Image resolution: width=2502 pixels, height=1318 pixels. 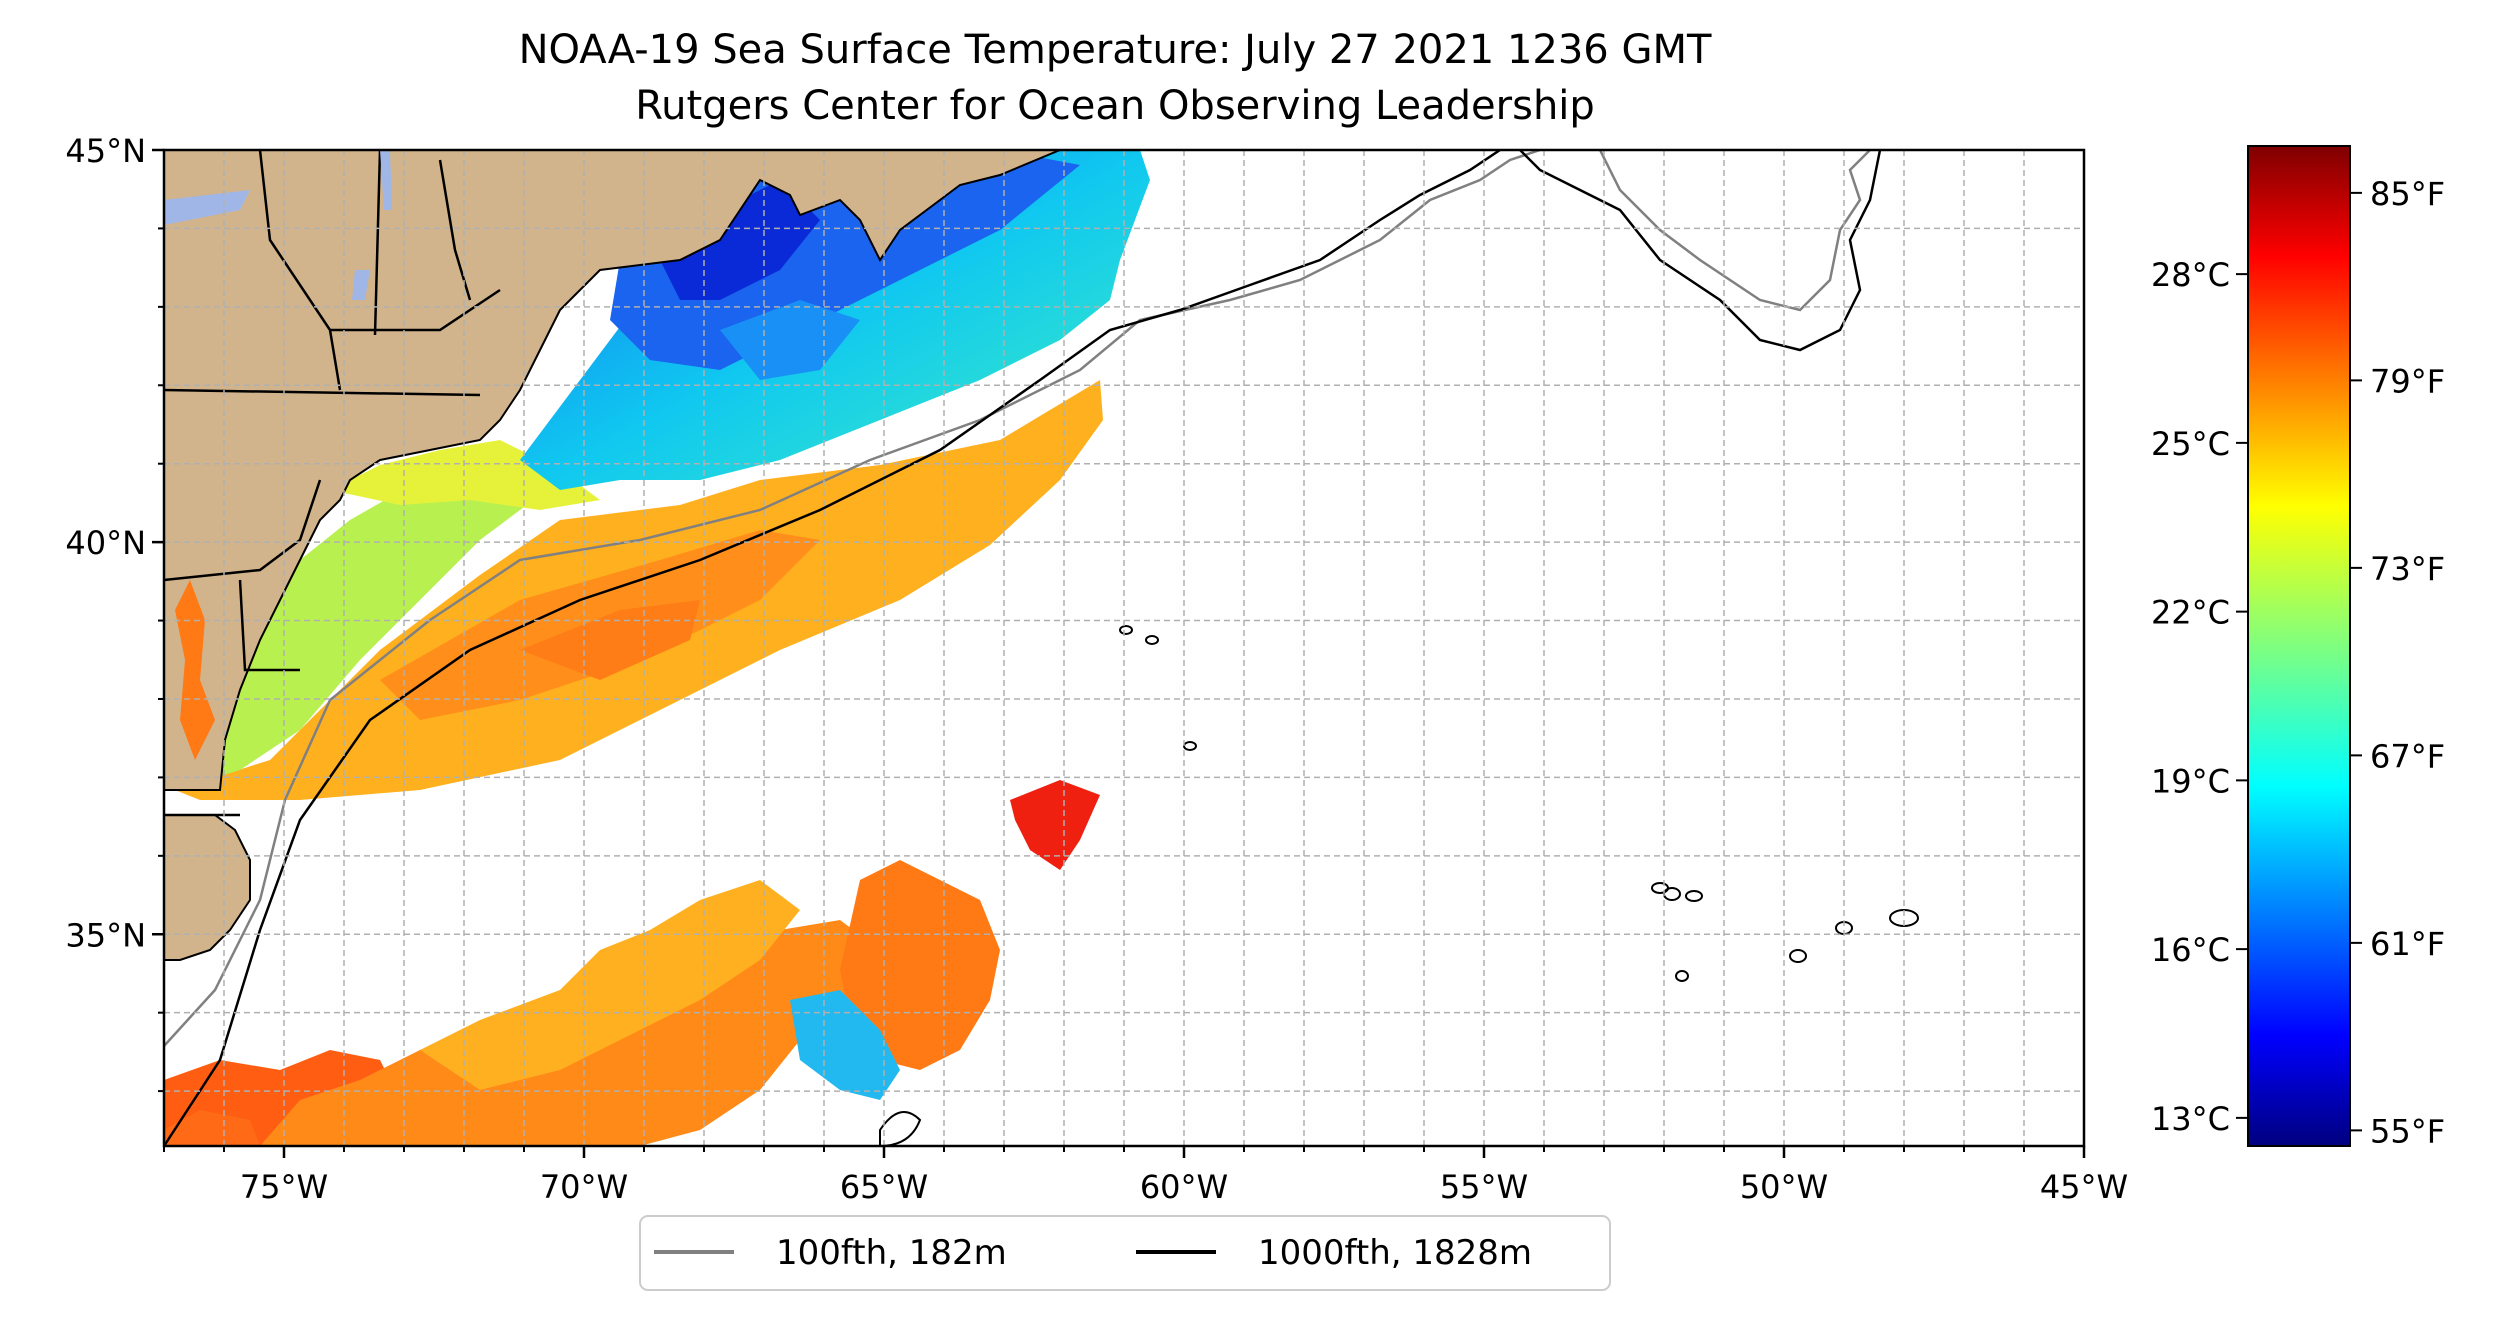 I want to click on colorbar-fahrenheit-label: 55°F, so click(x=2407, y=1131).